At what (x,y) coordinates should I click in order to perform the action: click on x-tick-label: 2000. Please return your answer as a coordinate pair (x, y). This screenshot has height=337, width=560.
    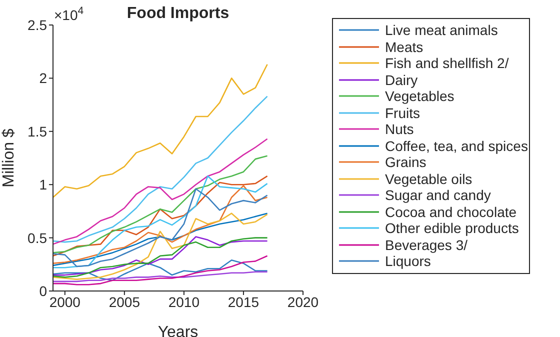
    Looking at the image, I should click on (65, 302).